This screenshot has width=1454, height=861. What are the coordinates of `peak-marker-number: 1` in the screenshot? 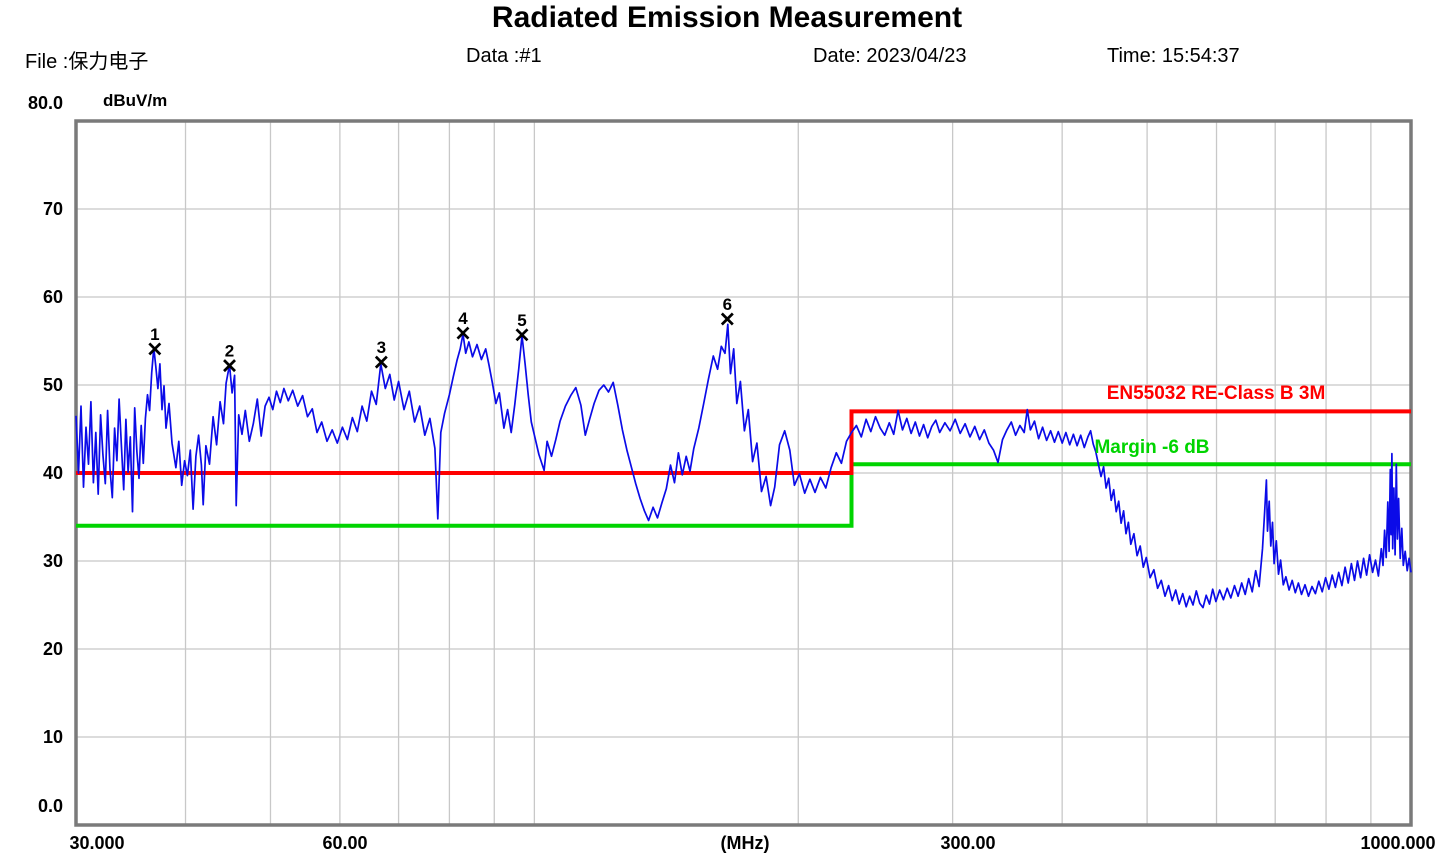 It's located at (154, 334).